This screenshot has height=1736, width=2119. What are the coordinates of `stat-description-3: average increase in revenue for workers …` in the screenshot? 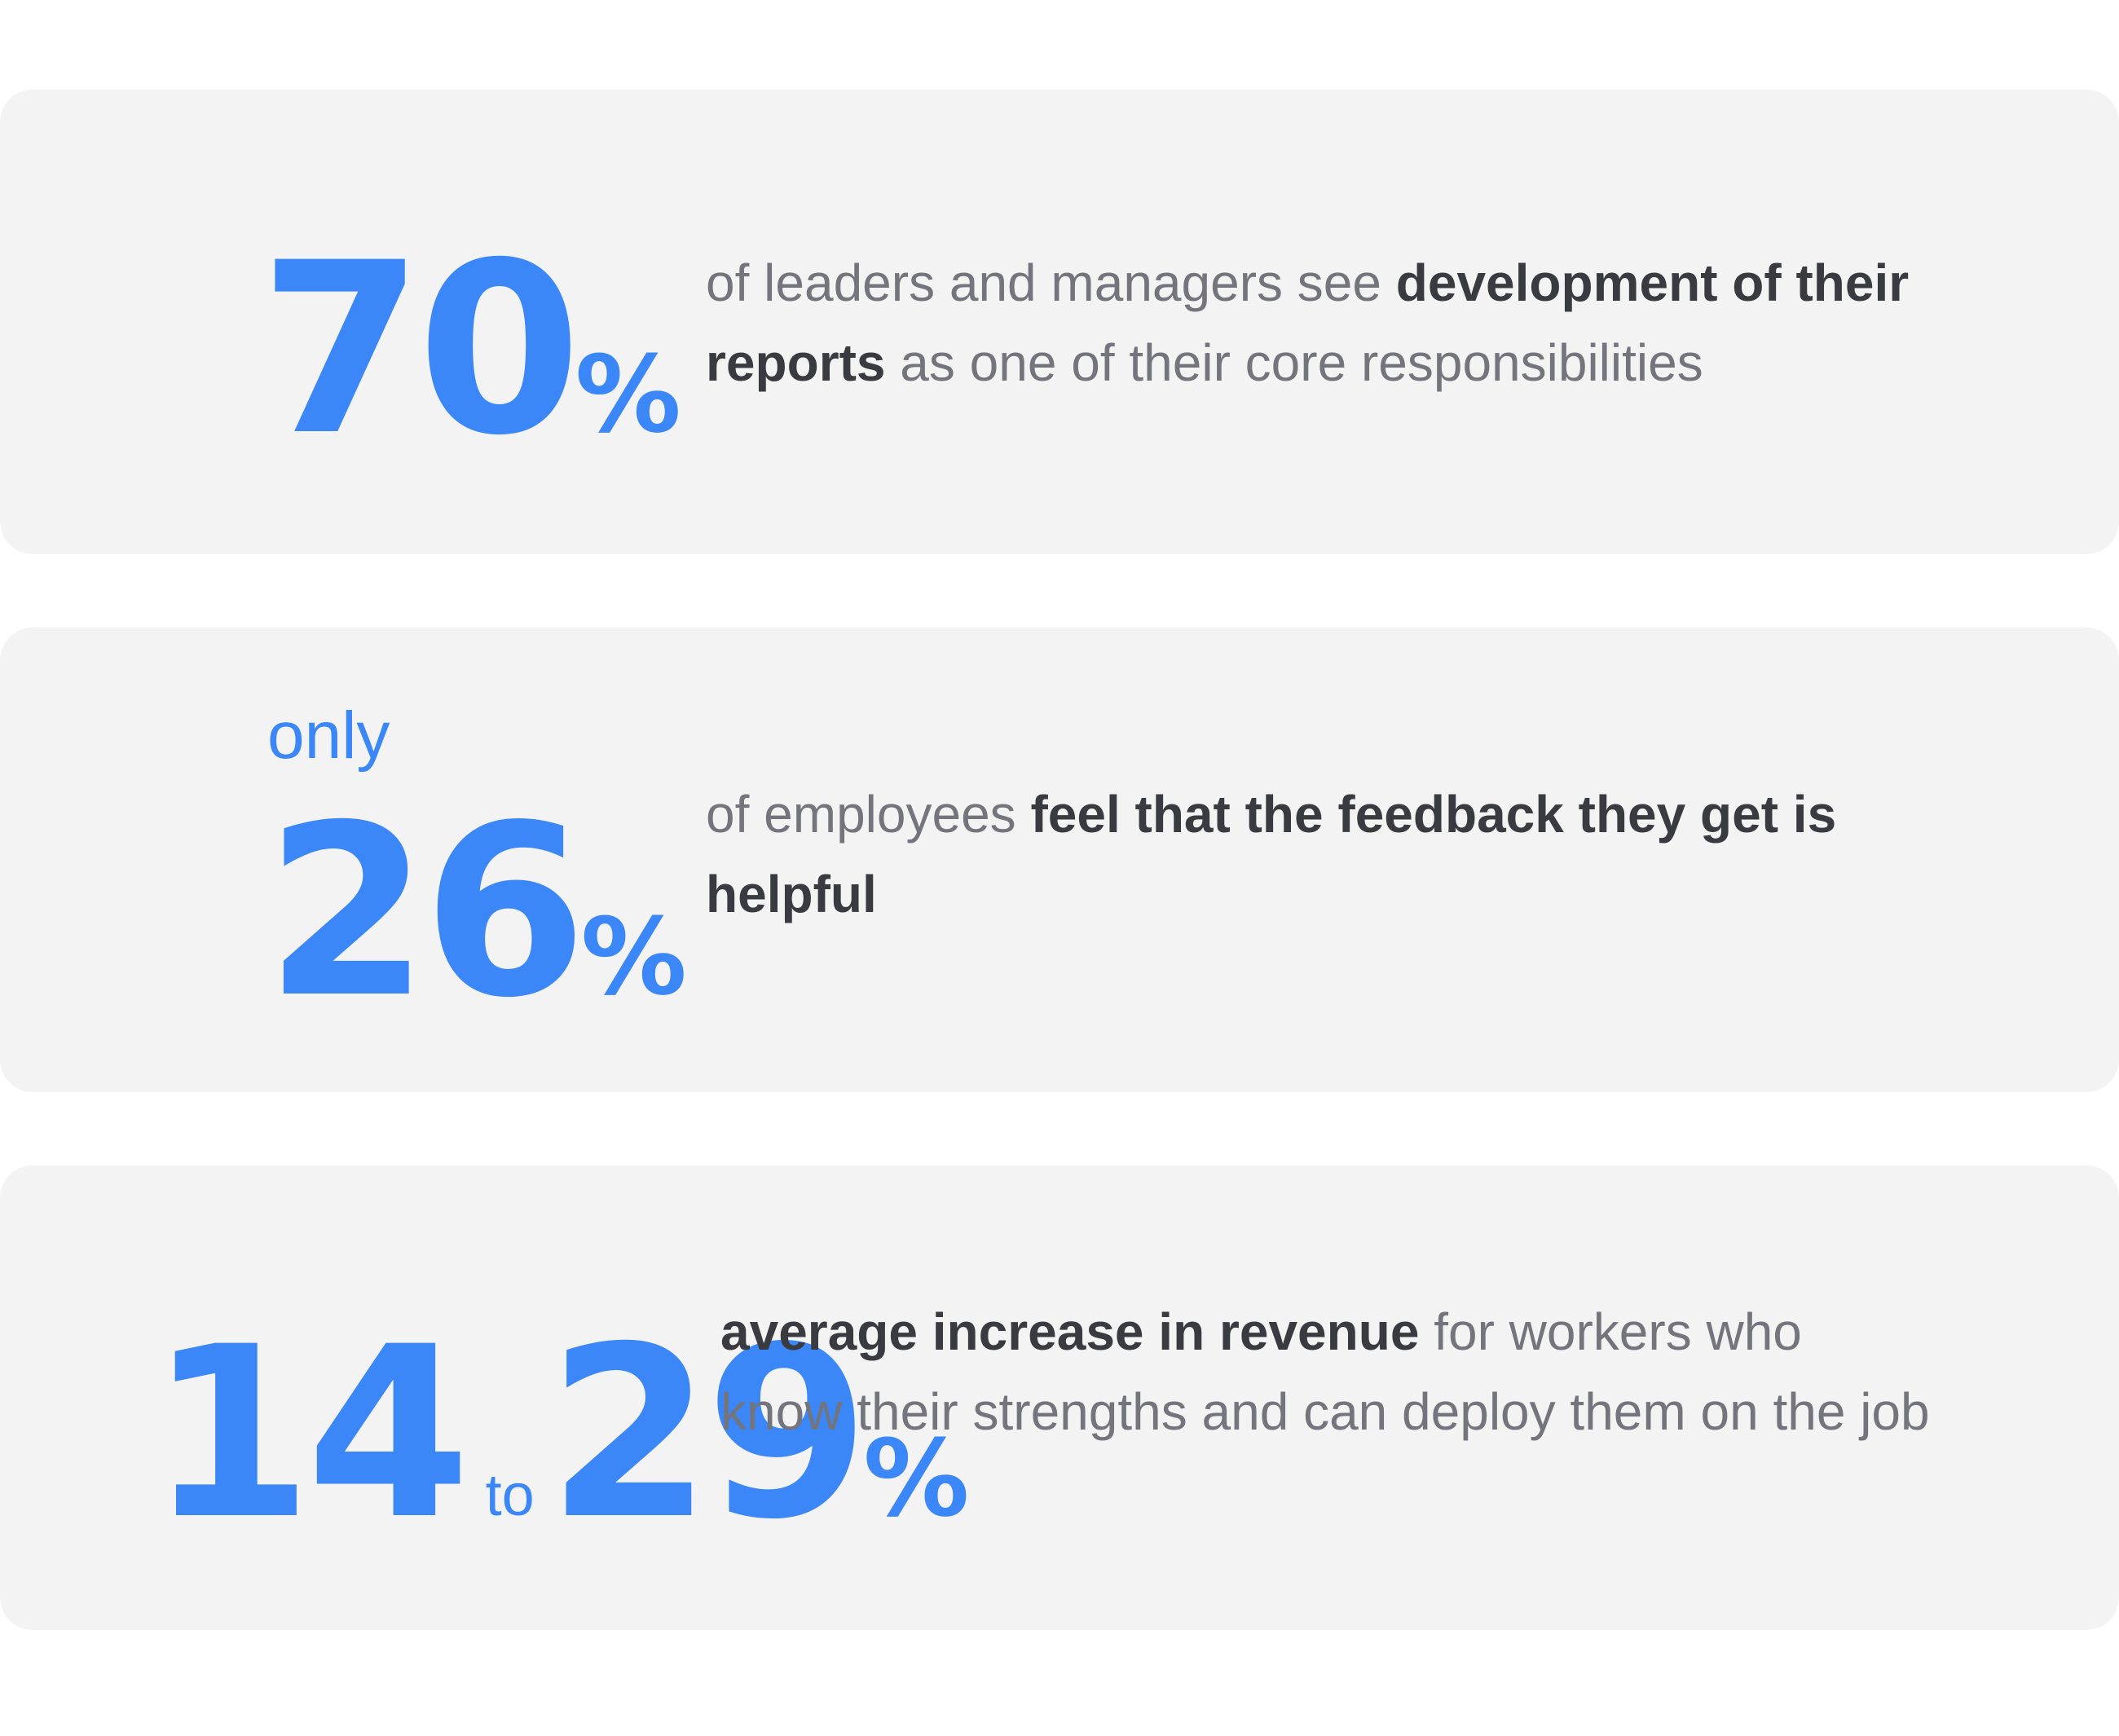 It's located at (1327, 1372).